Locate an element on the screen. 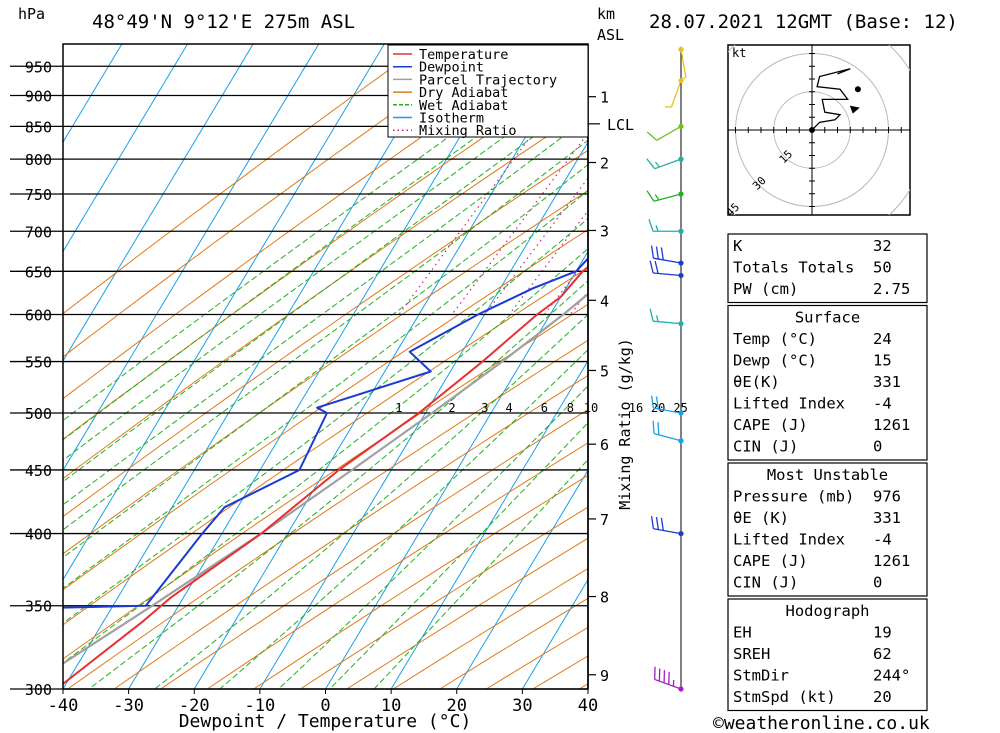  legend-entry-label: Dewpoint is located at coordinates (451, 68).